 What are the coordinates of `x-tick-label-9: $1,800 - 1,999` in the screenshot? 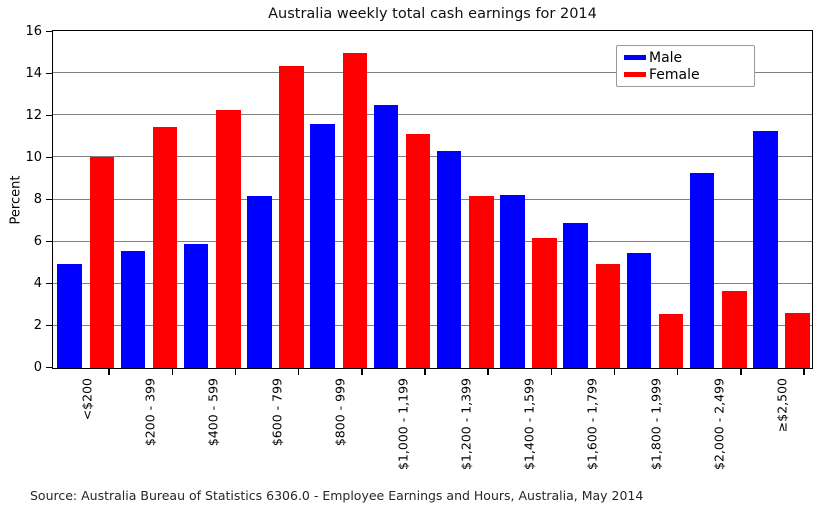 It's located at (656, 424).